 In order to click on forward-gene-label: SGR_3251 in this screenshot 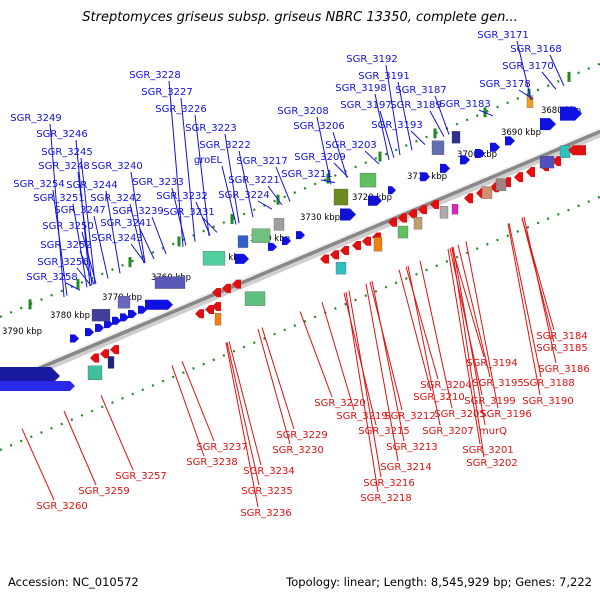, I will do `click(59, 198)`.